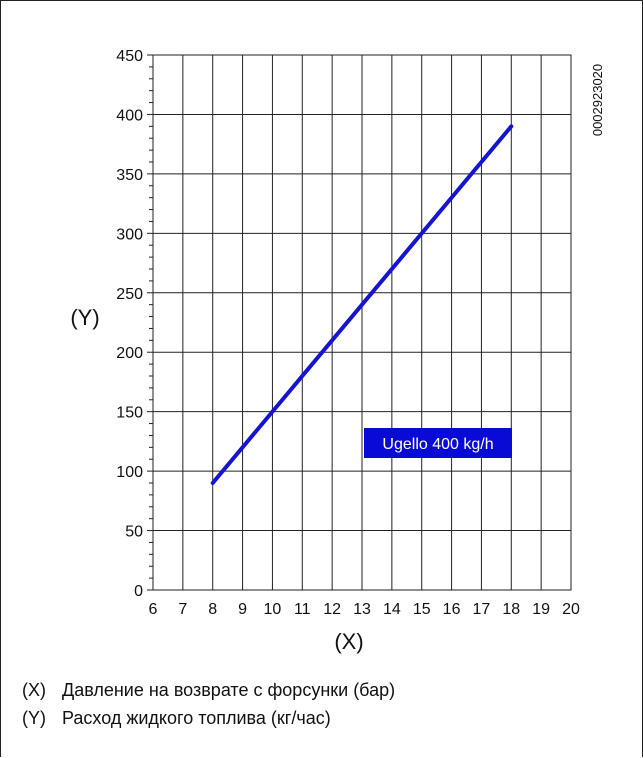  What do you see at coordinates (134, 532) in the screenshot?
I see `y-tick-label: 50` at bounding box center [134, 532].